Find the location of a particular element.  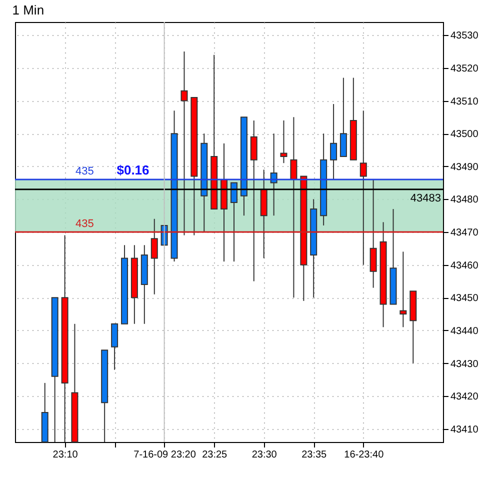

x-tick-label: 16-23:40 is located at coordinates (364, 455).